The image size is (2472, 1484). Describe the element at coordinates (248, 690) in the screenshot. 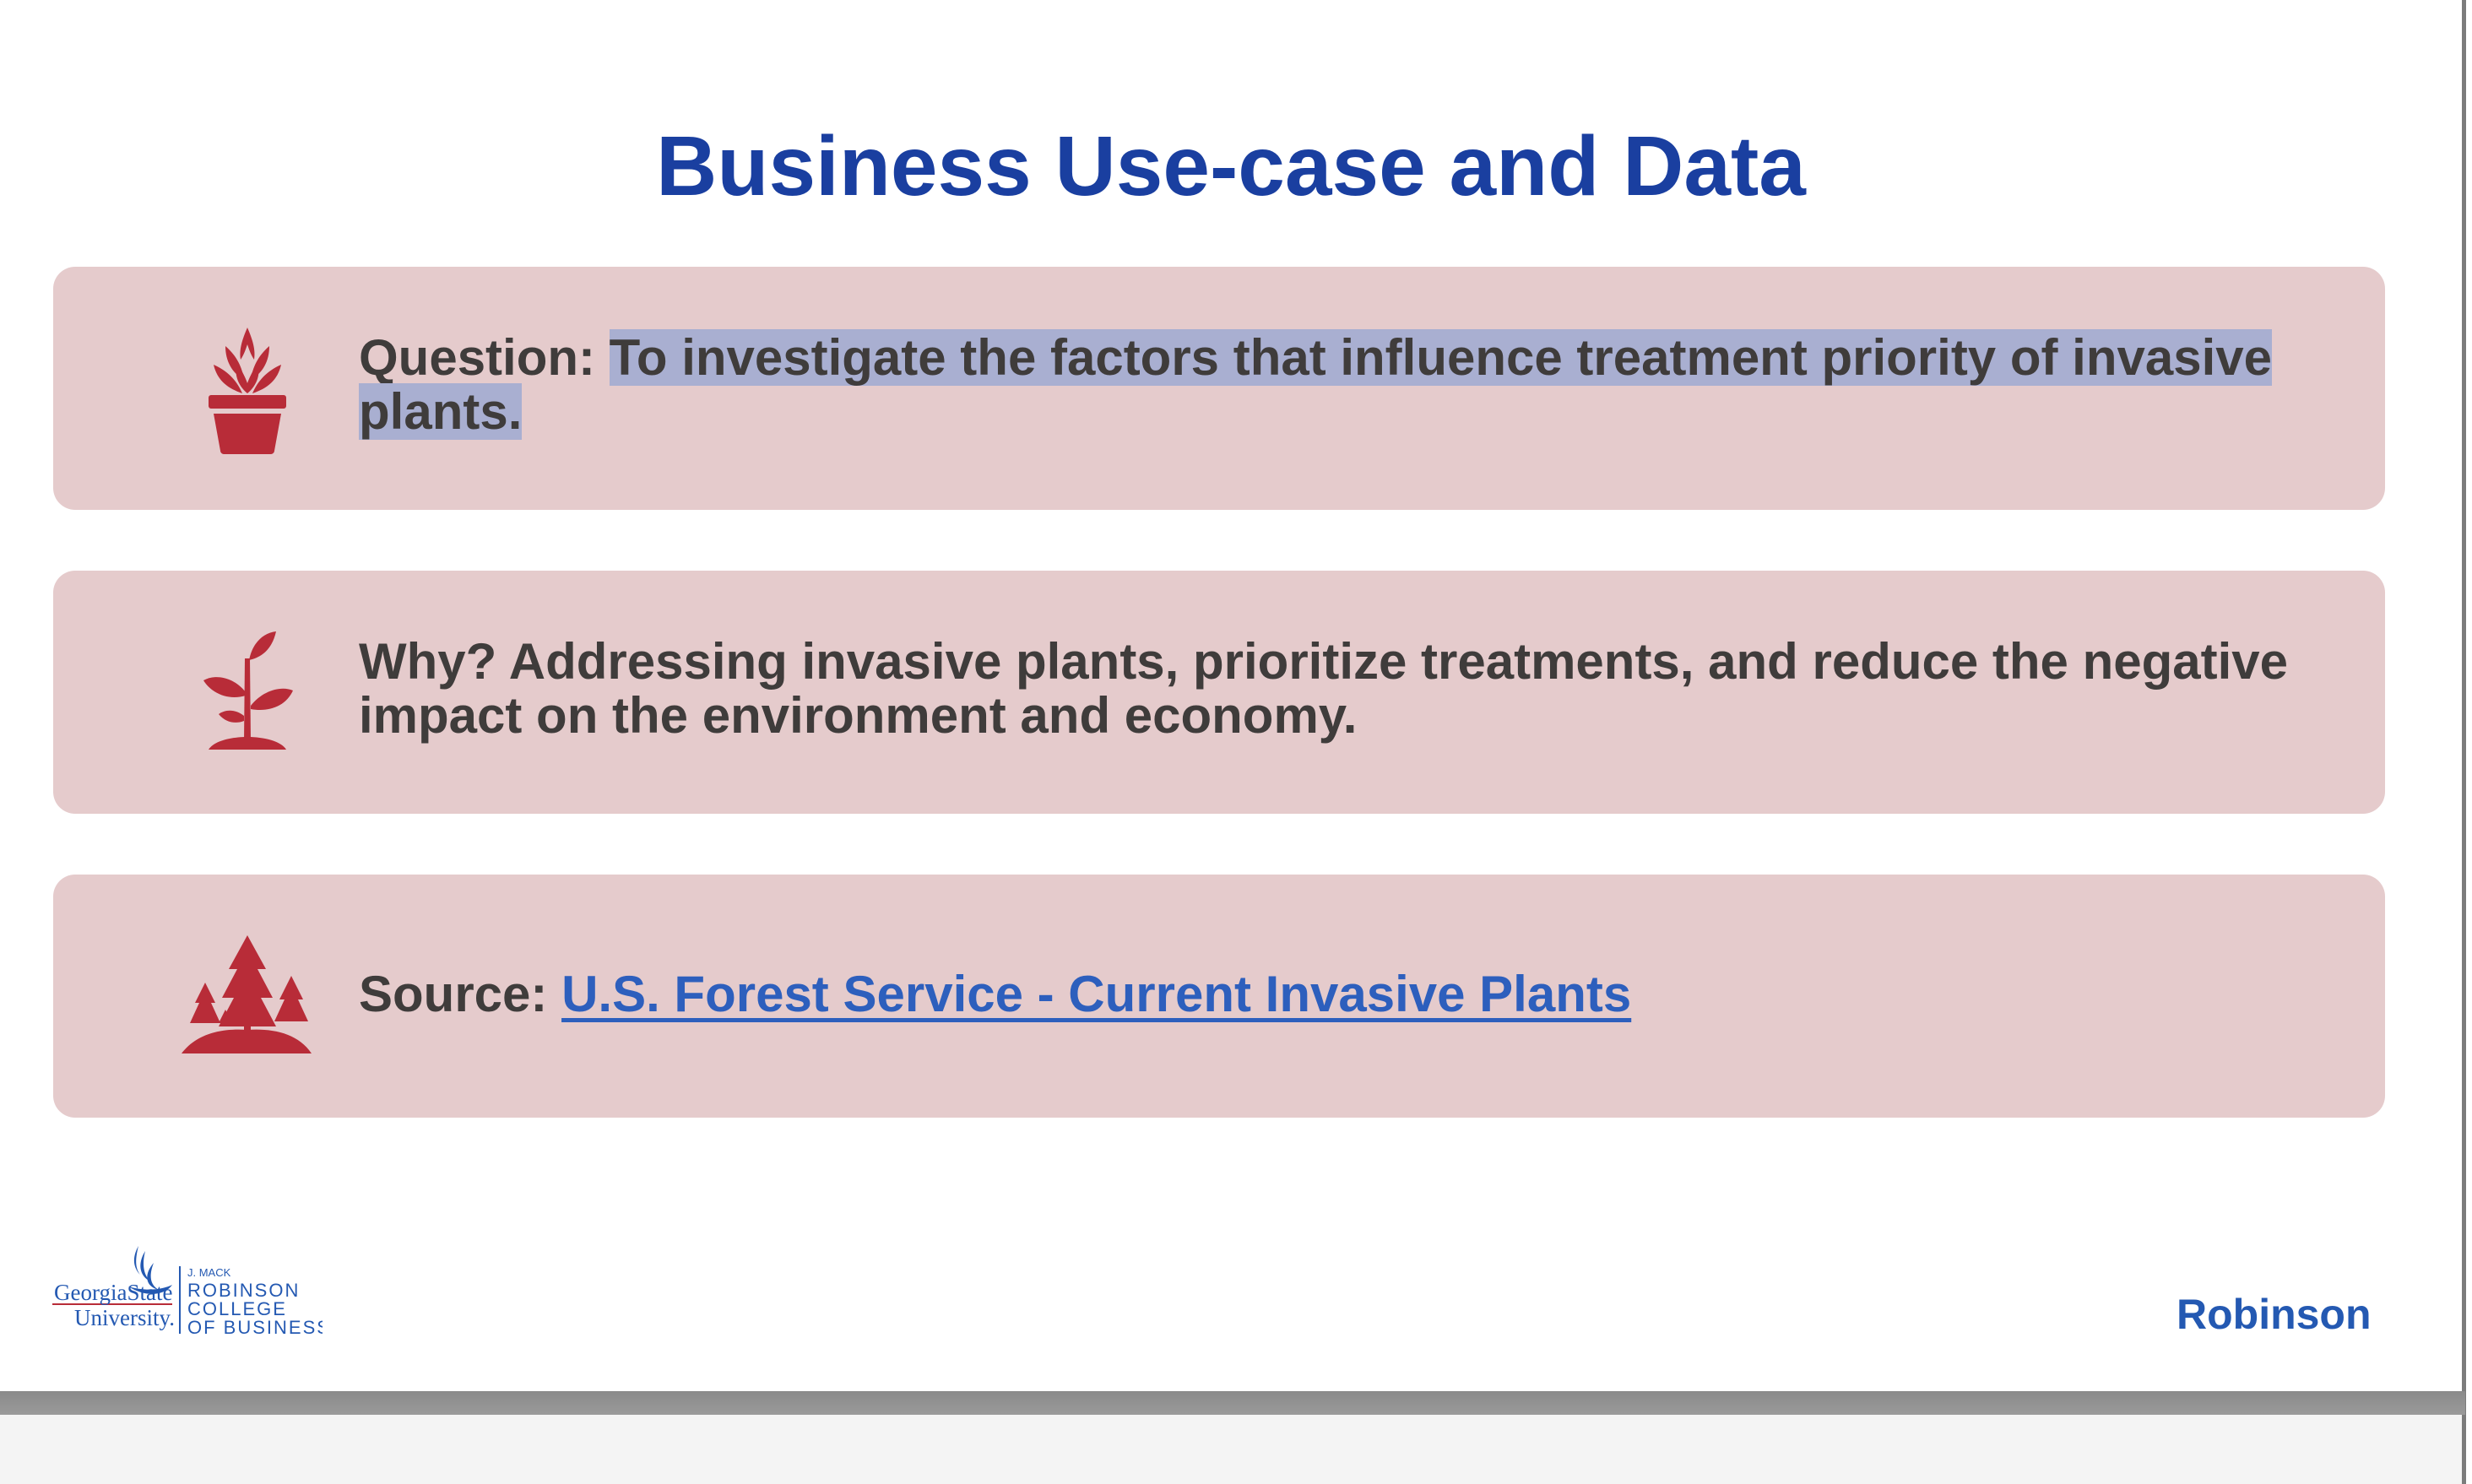

I see `sprout-icon` at that location.